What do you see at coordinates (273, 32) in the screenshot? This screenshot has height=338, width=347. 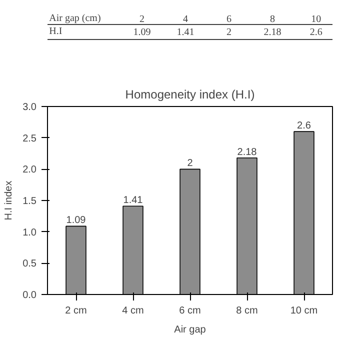 I see `text: 2.18` at bounding box center [273, 32].